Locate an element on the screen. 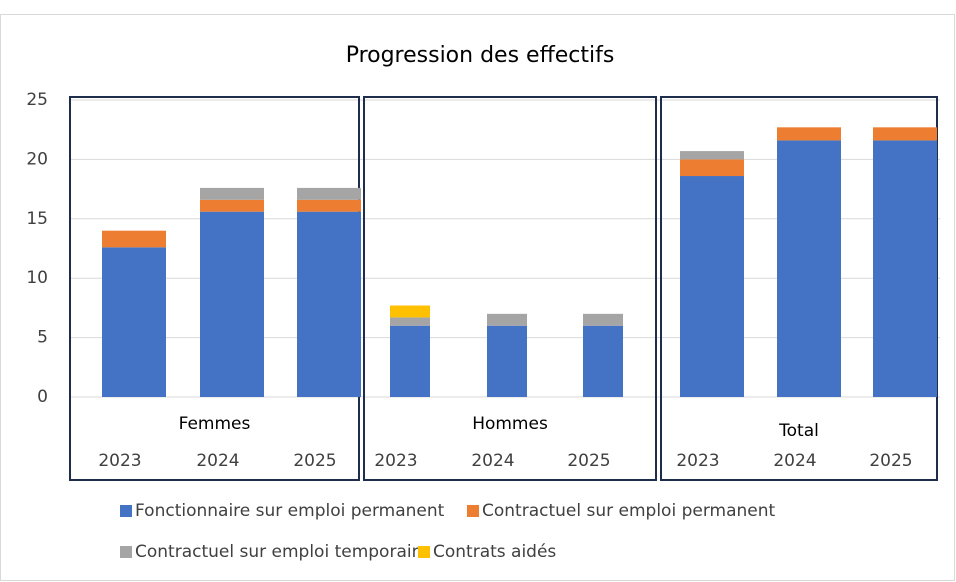  group-label: Hommes is located at coordinates (510, 424).